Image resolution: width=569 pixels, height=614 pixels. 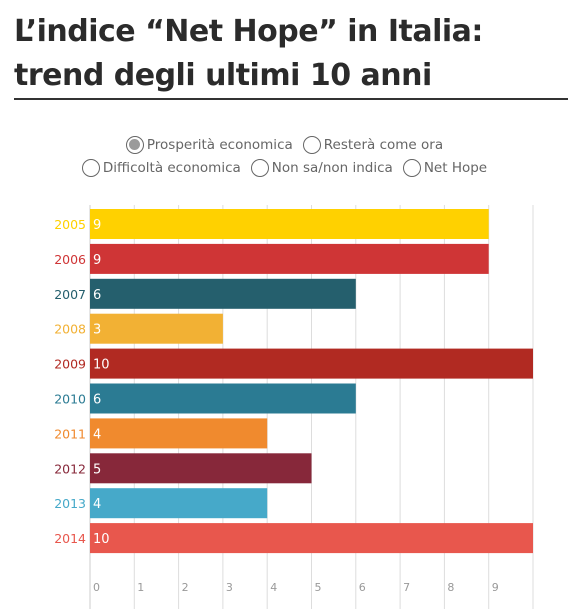 I want to click on title-divider, so click(x=291, y=99).